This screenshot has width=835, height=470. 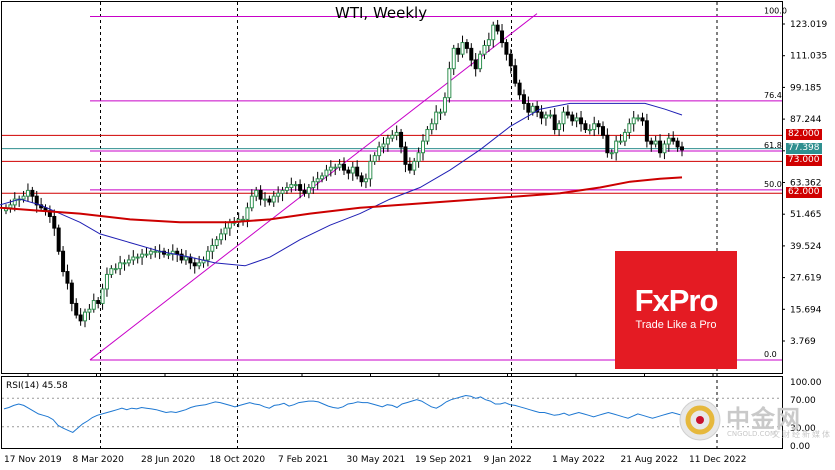 I want to click on watermark-sub-text: 文财经新媒体, so click(x=802, y=434).